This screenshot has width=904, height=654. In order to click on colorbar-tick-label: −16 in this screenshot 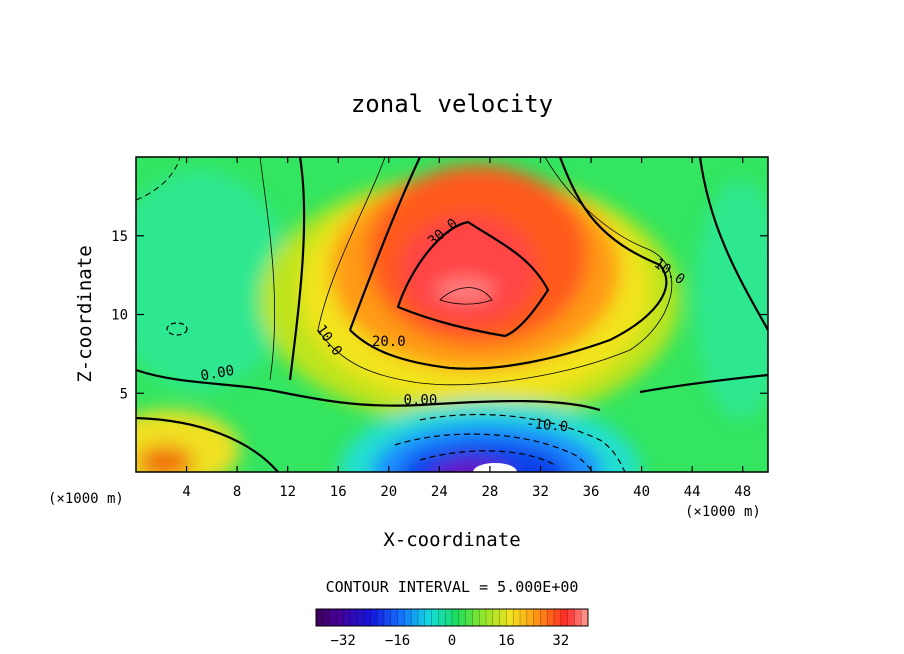, I will do `click(397, 641)`.